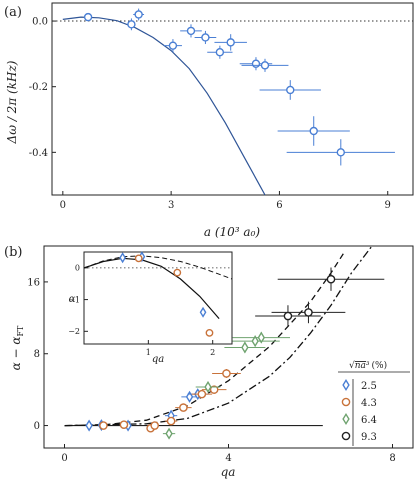 The image size is (415, 484). What do you see at coordinates (369, 403) in the screenshot?
I see `legend-label: 4.3` at bounding box center [369, 403].